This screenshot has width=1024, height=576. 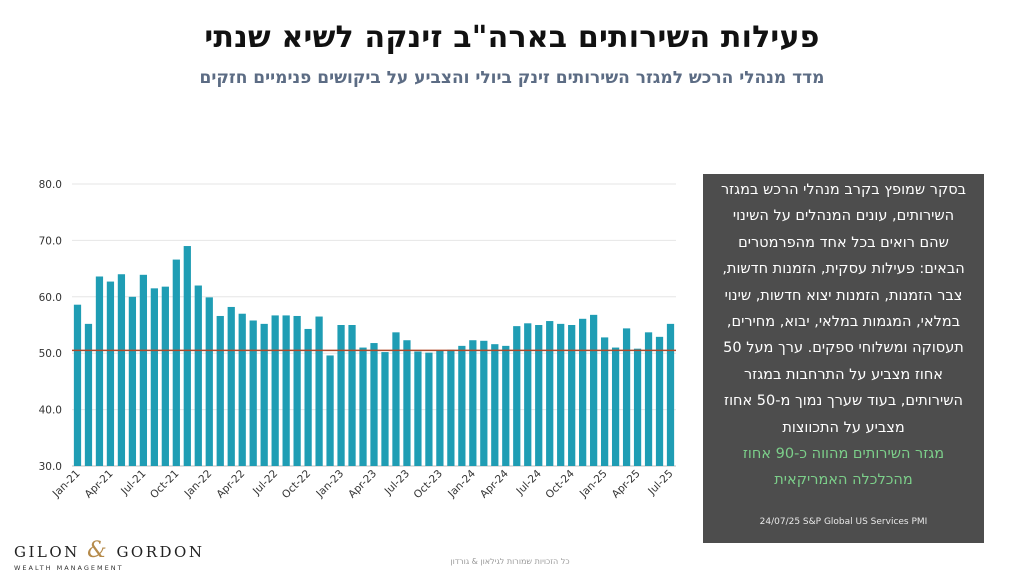 I want to click on logo-name-right: GORDON, so click(x=160, y=552).